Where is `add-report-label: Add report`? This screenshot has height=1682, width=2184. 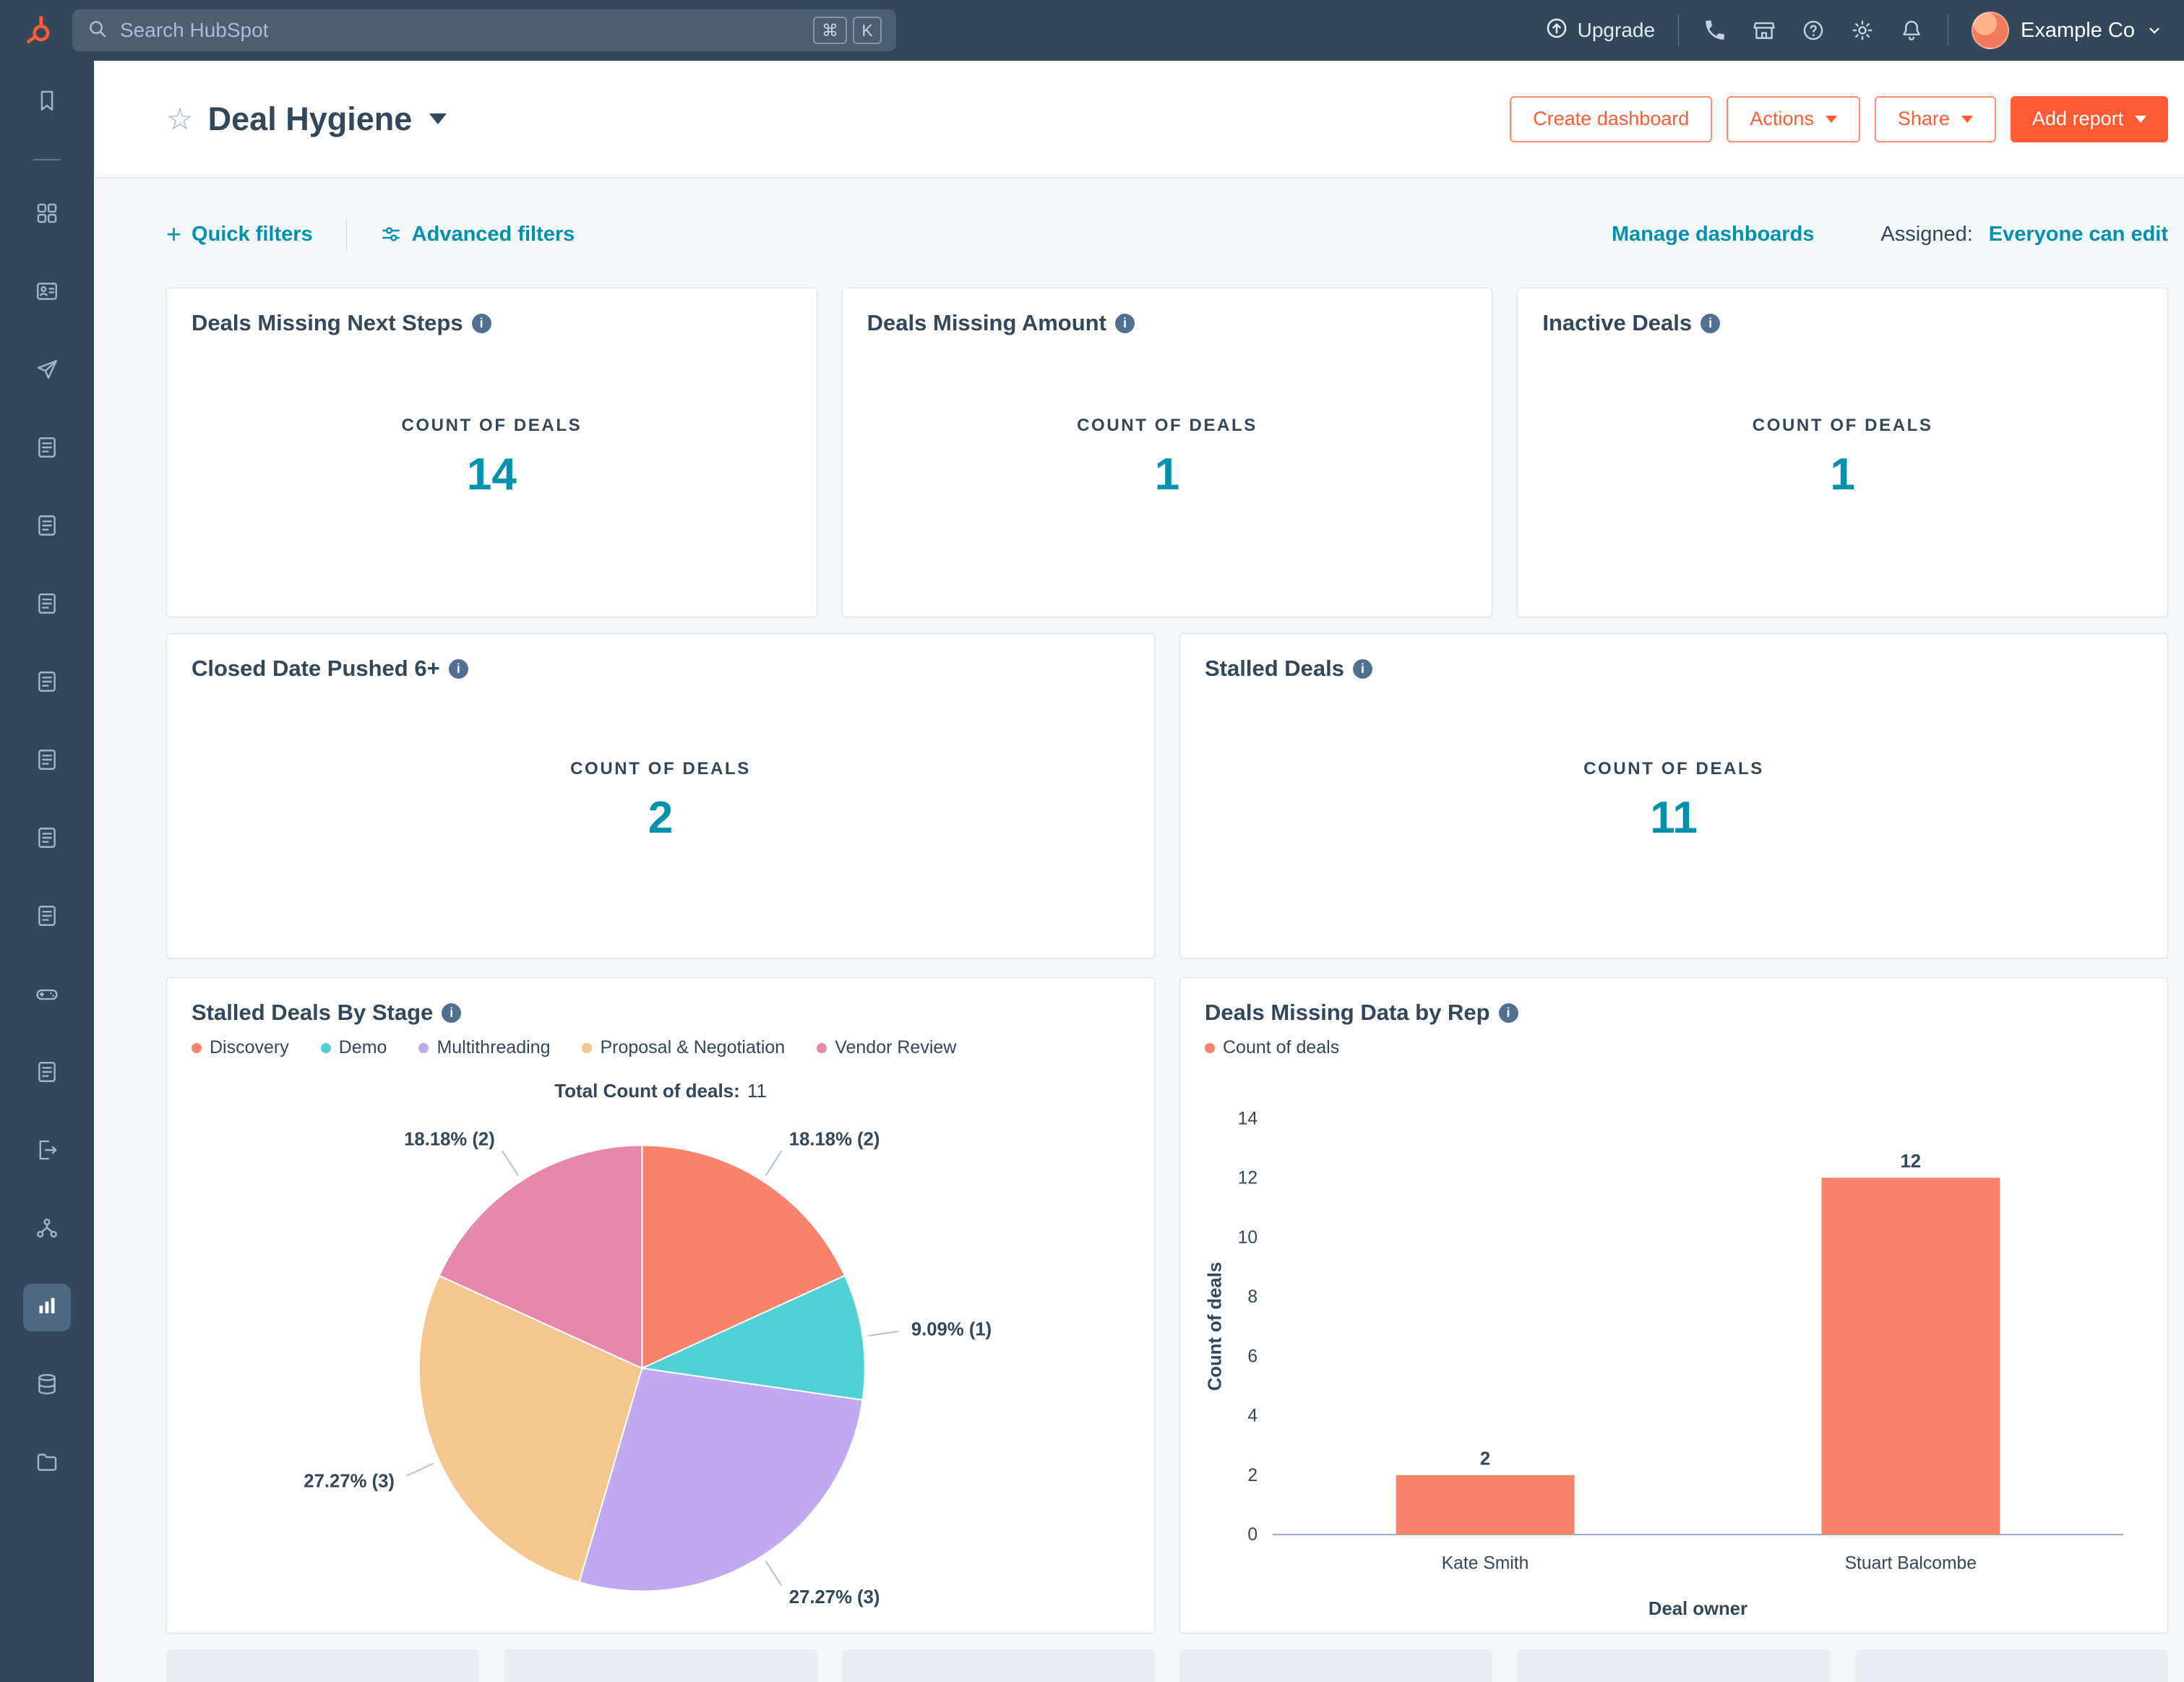 add-report-label: Add report is located at coordinates (2077, 118).